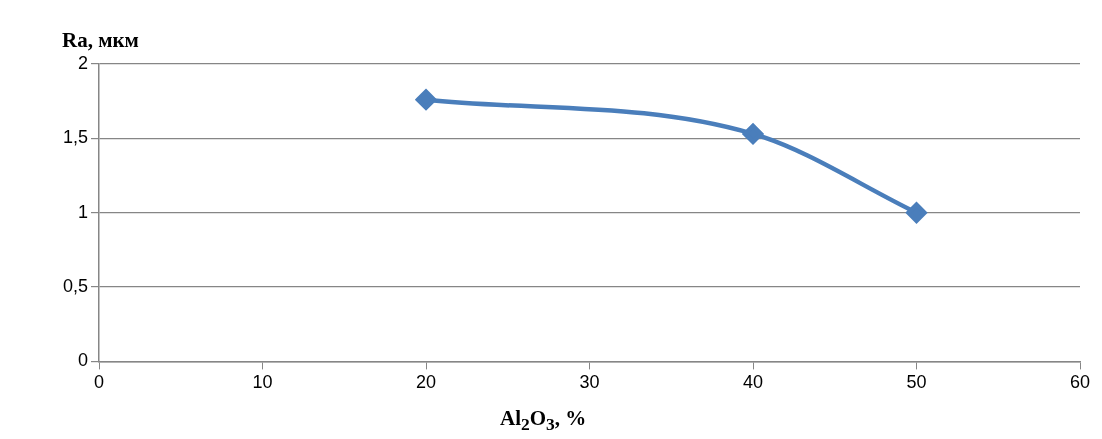 The width and height of the screenshot is (1102, 439). What do you see at coordinates (589, 382) in the screenshot?
I see `x-tick-label: 30` at bounding box center [589, 382].